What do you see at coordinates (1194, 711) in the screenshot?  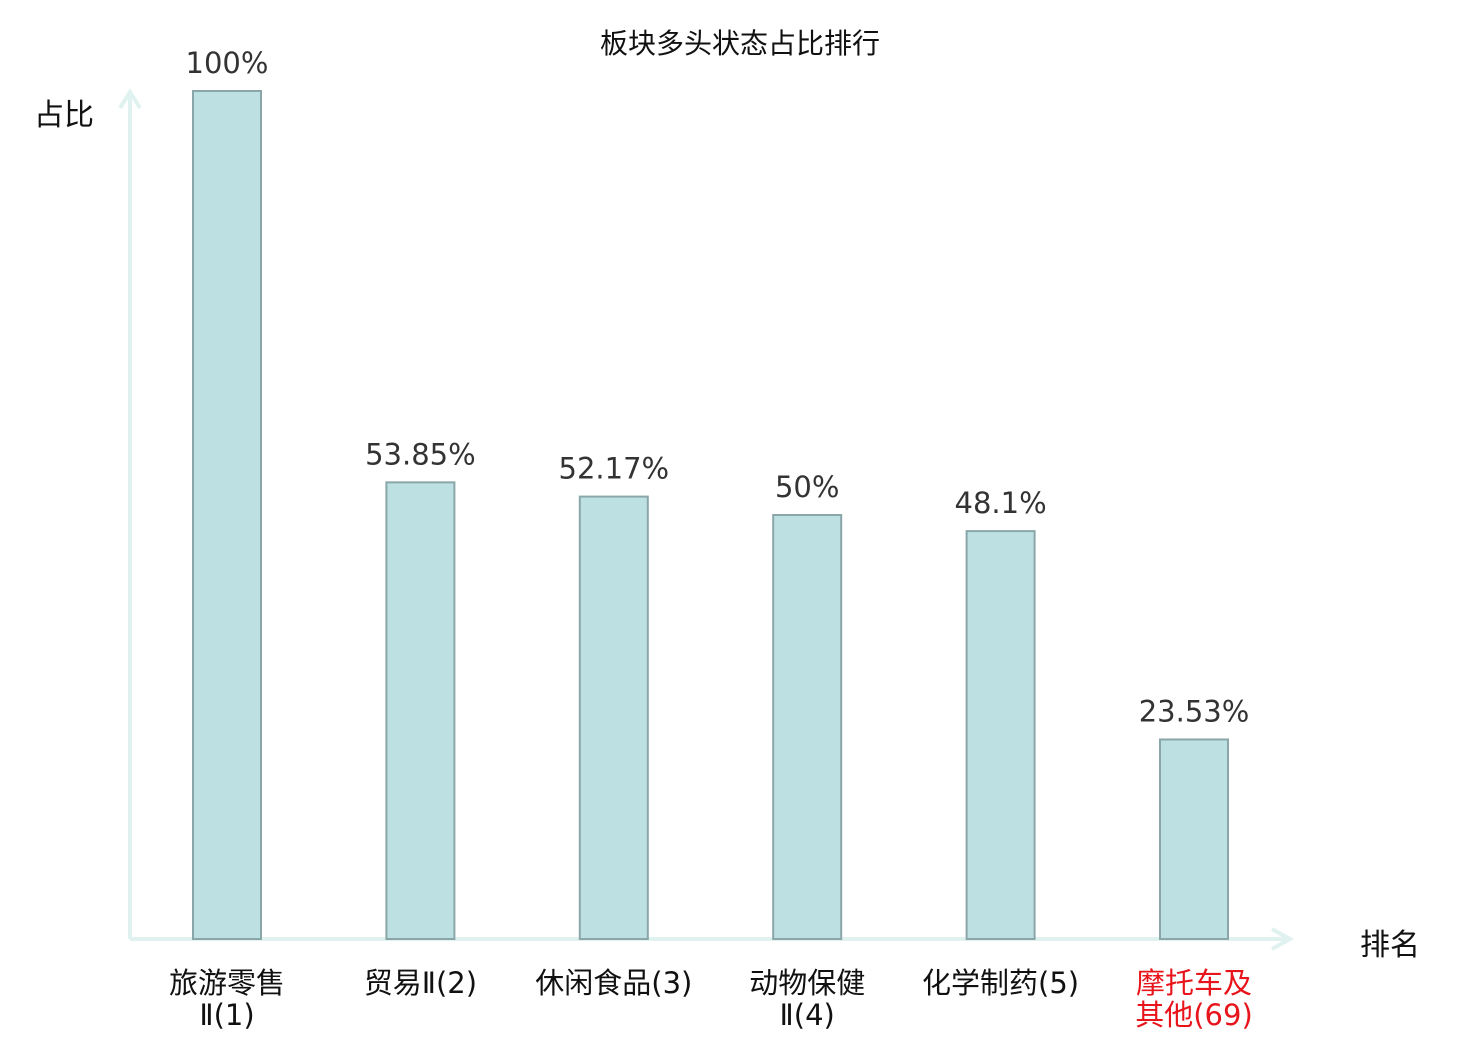 I see `data-label: 23.53%` at bounding box center [1194, 711].